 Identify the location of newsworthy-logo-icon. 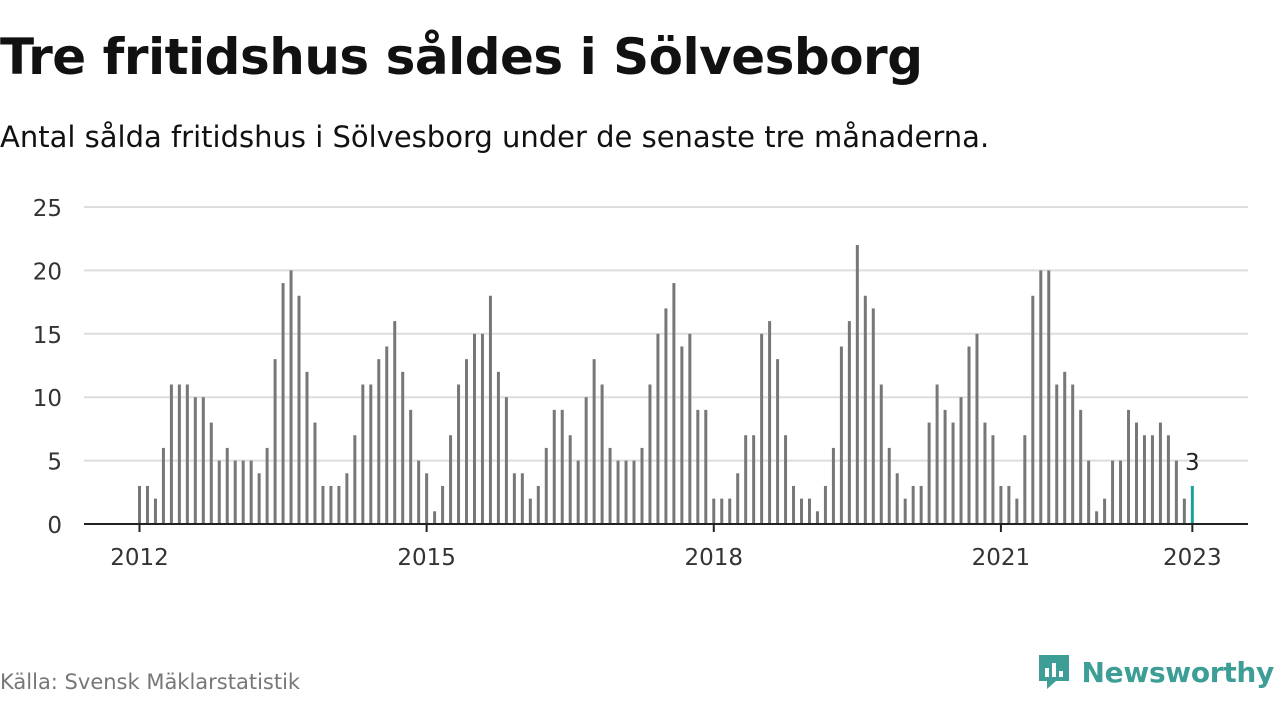
(1053, 672).